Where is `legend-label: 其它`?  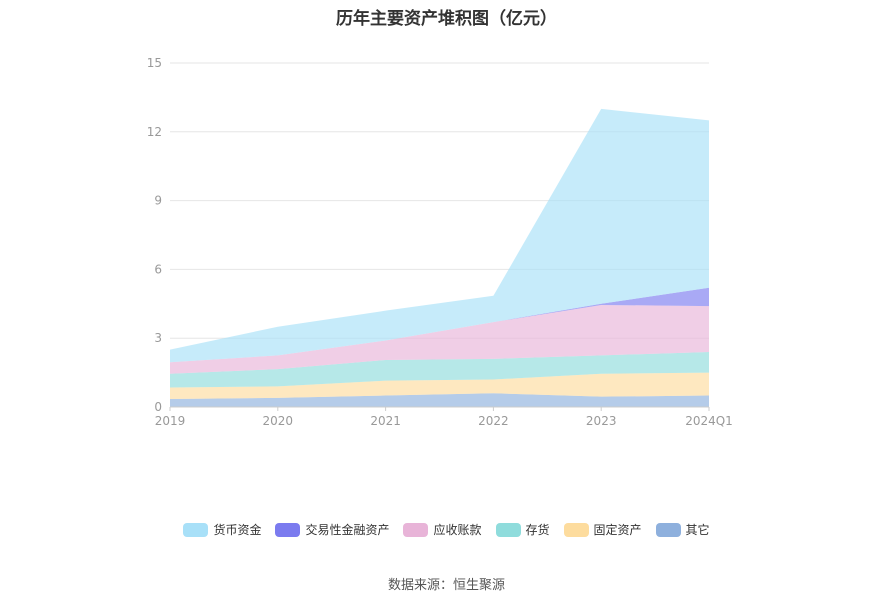 legend-label: 其它 is located at coordinates (697, 530).